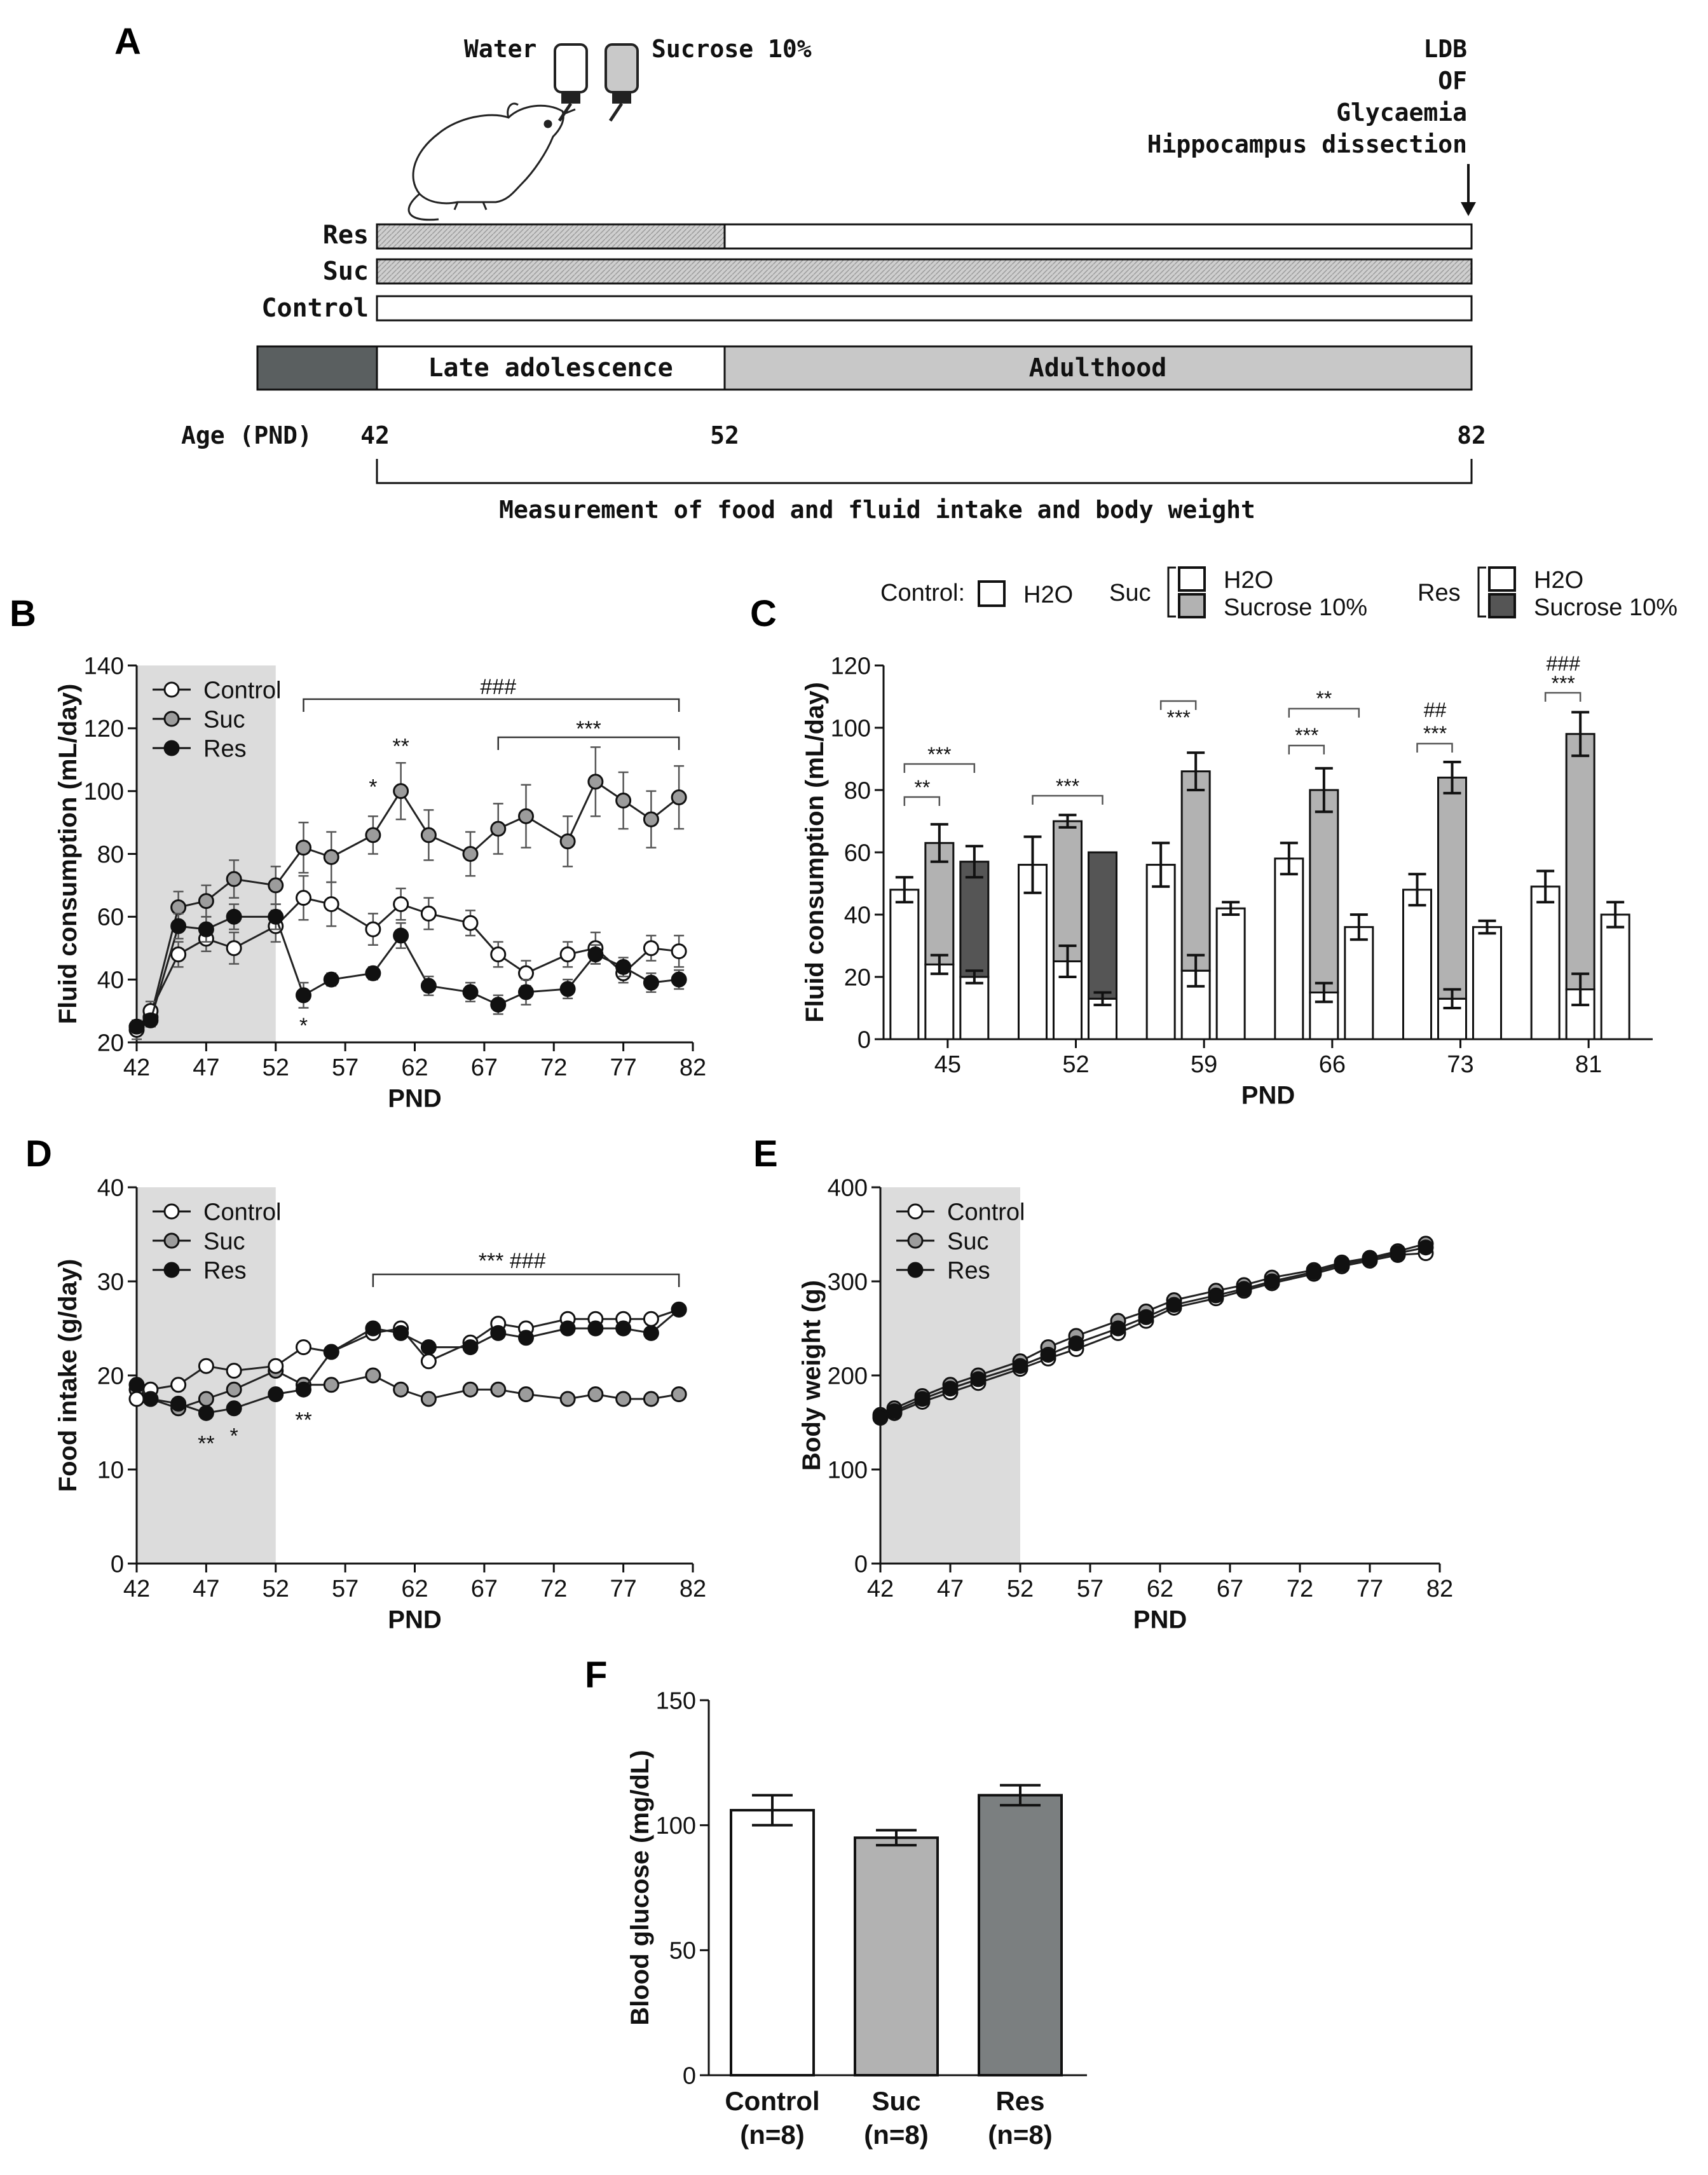 The image size is (1708, 2175). I want to click on annotation-food: *** ###, so click(512, 1261).